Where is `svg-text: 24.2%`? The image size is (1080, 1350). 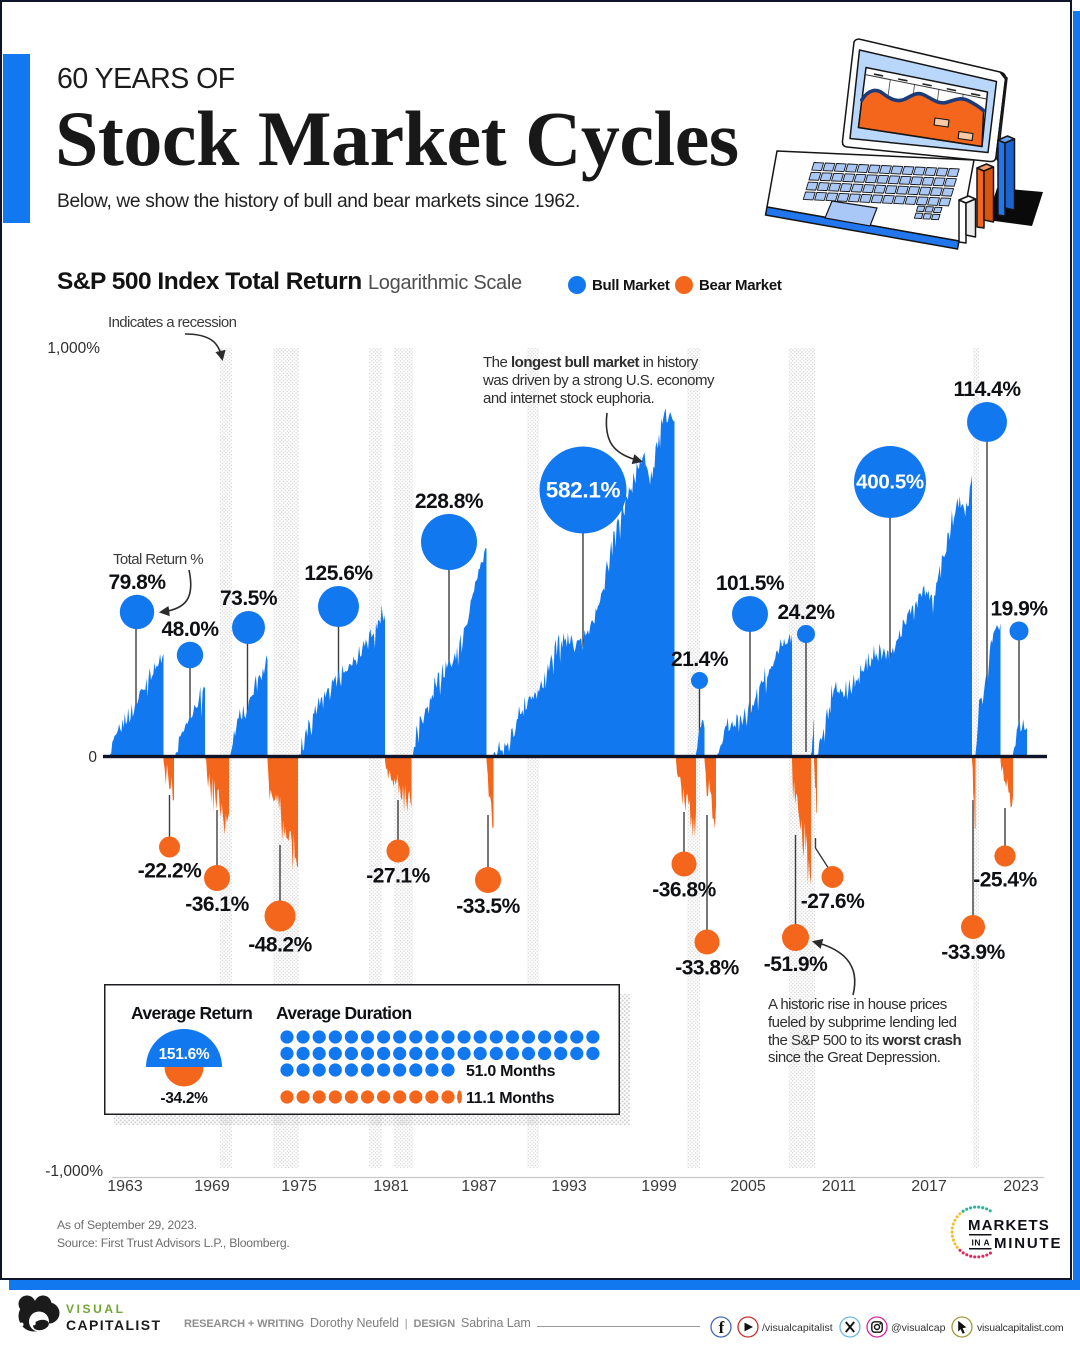
svg-text: 24.2% is located at coordinates (806, 612).